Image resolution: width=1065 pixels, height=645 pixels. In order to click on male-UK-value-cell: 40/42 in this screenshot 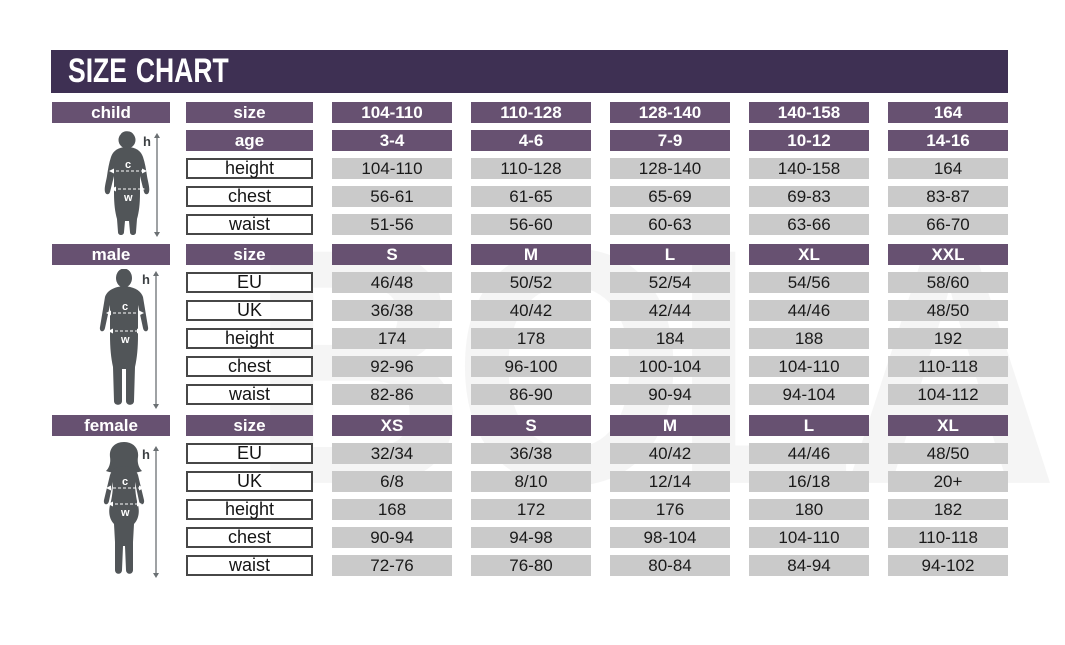, I will do `click(531, 310)`.